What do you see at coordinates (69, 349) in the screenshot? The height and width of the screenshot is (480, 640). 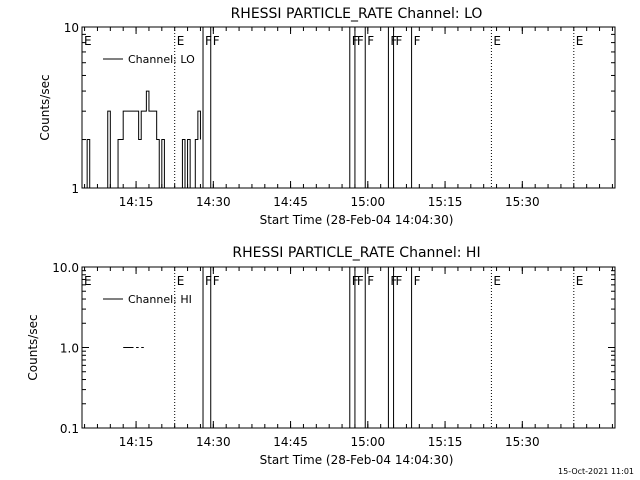 I see `y-tick-label: 1.0` at bounding box center [69, 349].